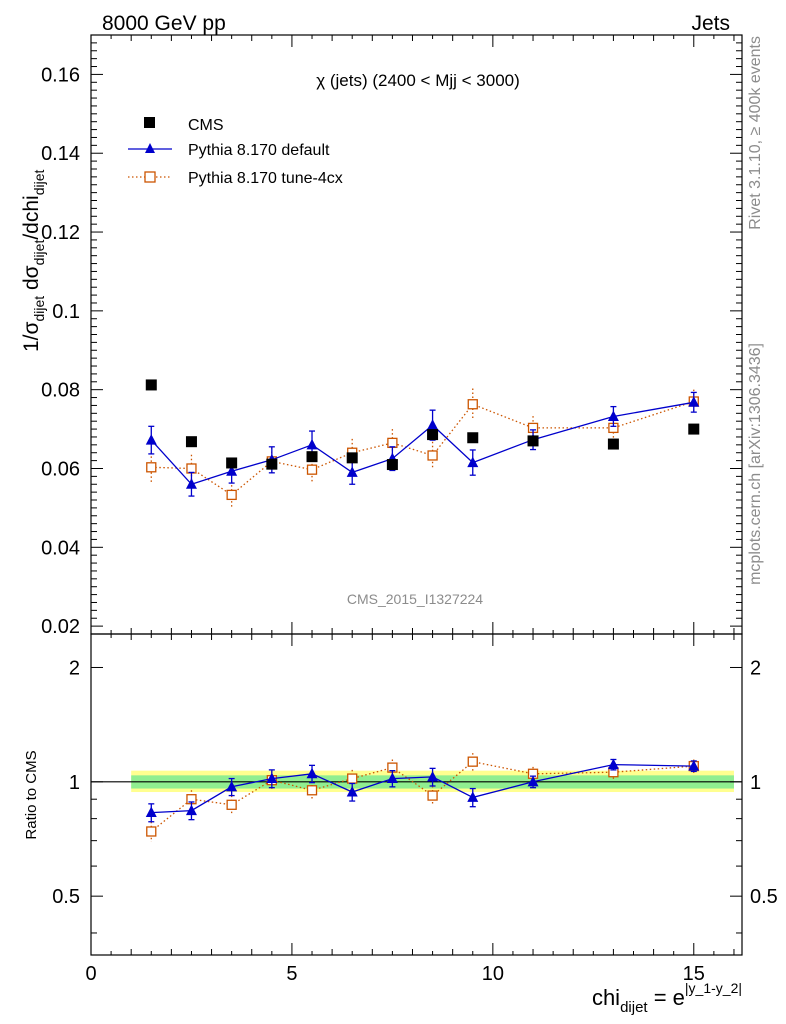  I want to click on x-tick-label: 5, so click(291, 974).